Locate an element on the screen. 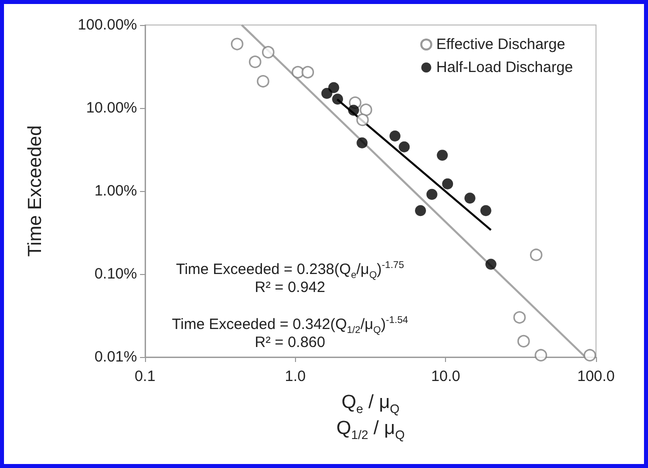 This screenshot has width=648, height=468. x-tick-label: 10.0 is located at coordinates (445, 376).